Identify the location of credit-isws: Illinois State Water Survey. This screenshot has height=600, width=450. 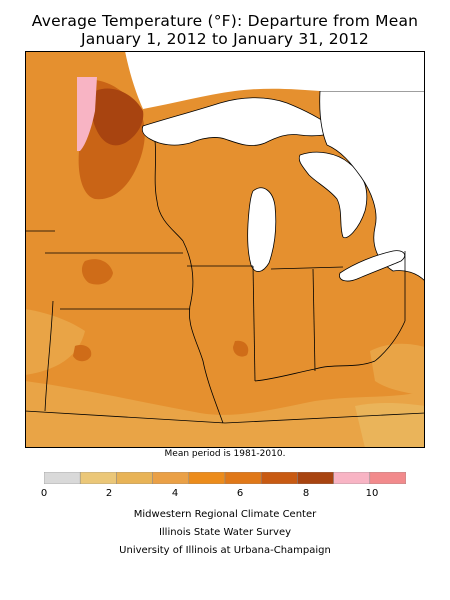
(225, 532).